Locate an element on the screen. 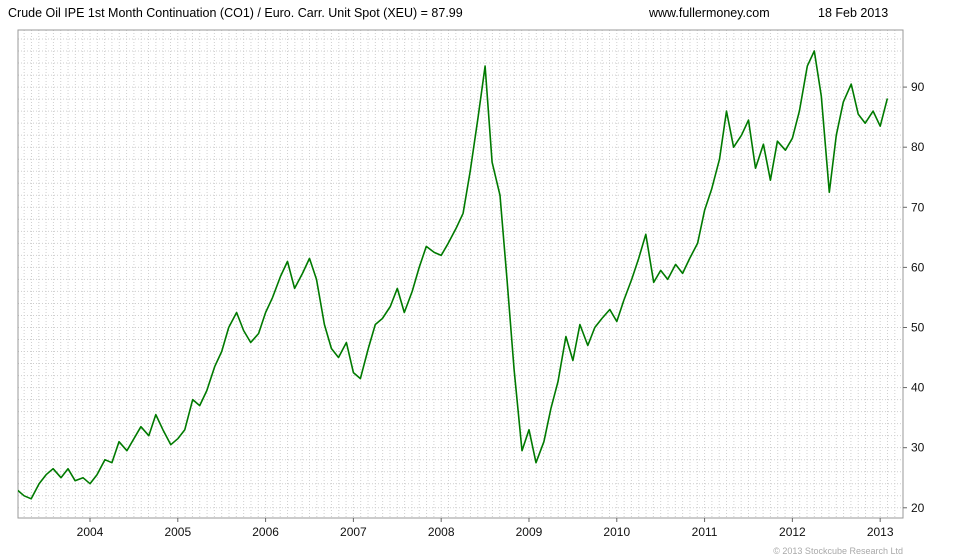 The image size is (980, 560). svg-text: 2005 is located at coordinates (177, 532).